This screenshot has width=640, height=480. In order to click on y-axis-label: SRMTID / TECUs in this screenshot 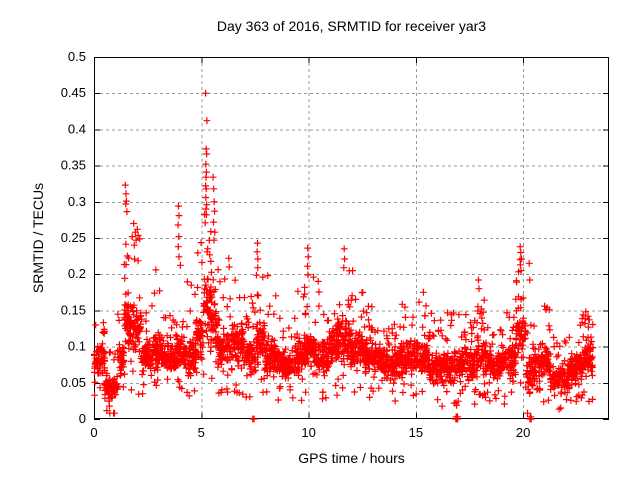, I will do `click(38, 238)`.